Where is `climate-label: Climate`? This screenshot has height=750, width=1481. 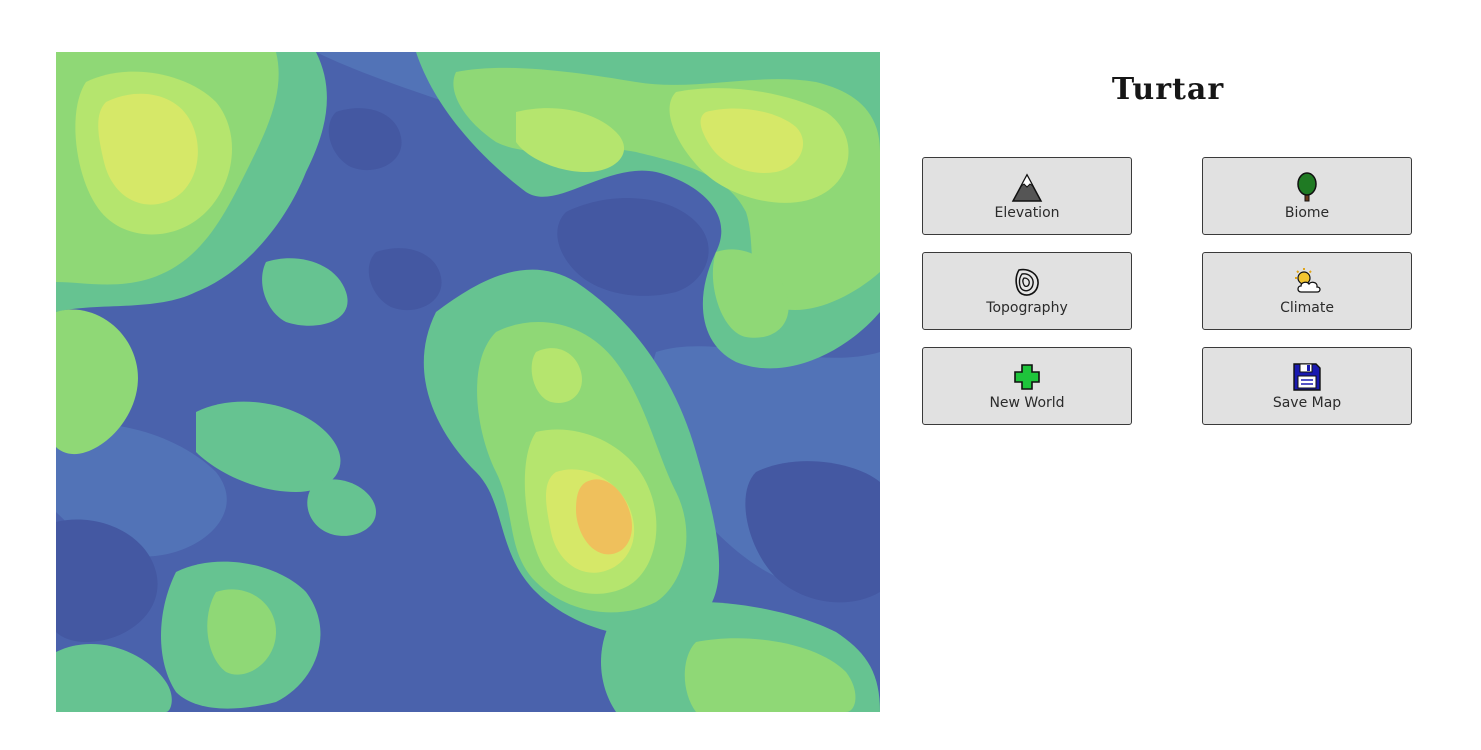
climate-label: Climate is located at coordinates (1307, 308).